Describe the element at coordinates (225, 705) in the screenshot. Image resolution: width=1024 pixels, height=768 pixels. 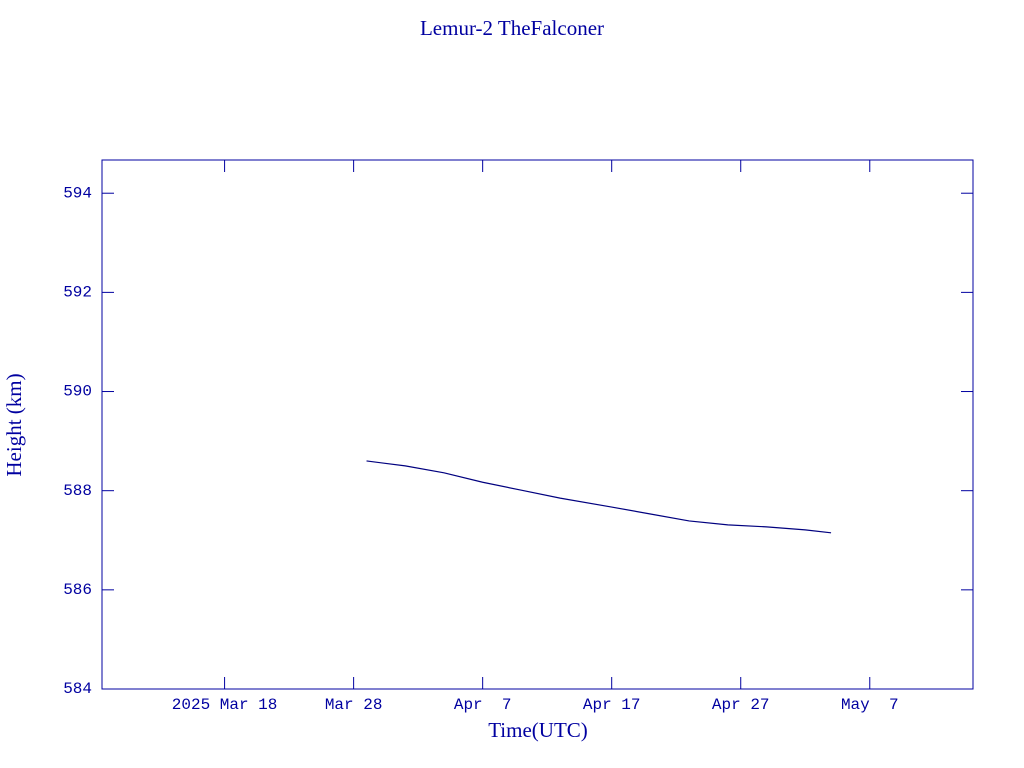
I see `x-tick-label: 2025 Mar 18` at that location.